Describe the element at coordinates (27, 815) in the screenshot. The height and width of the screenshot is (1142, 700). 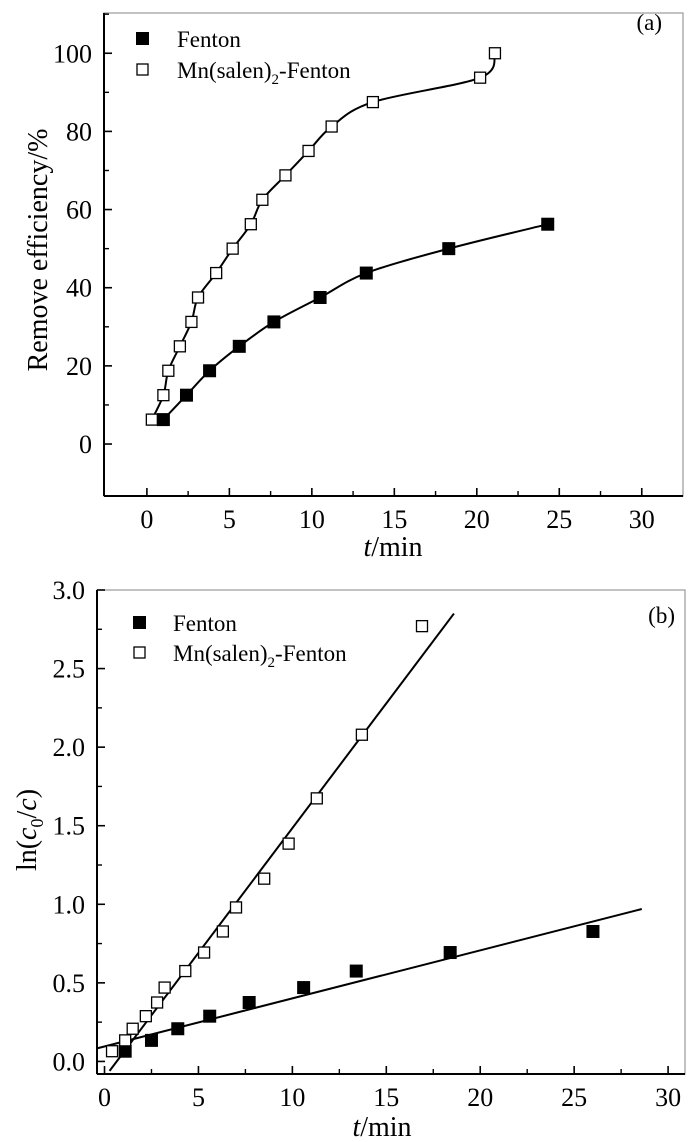
I see `ylabel-mid: /` at that location.